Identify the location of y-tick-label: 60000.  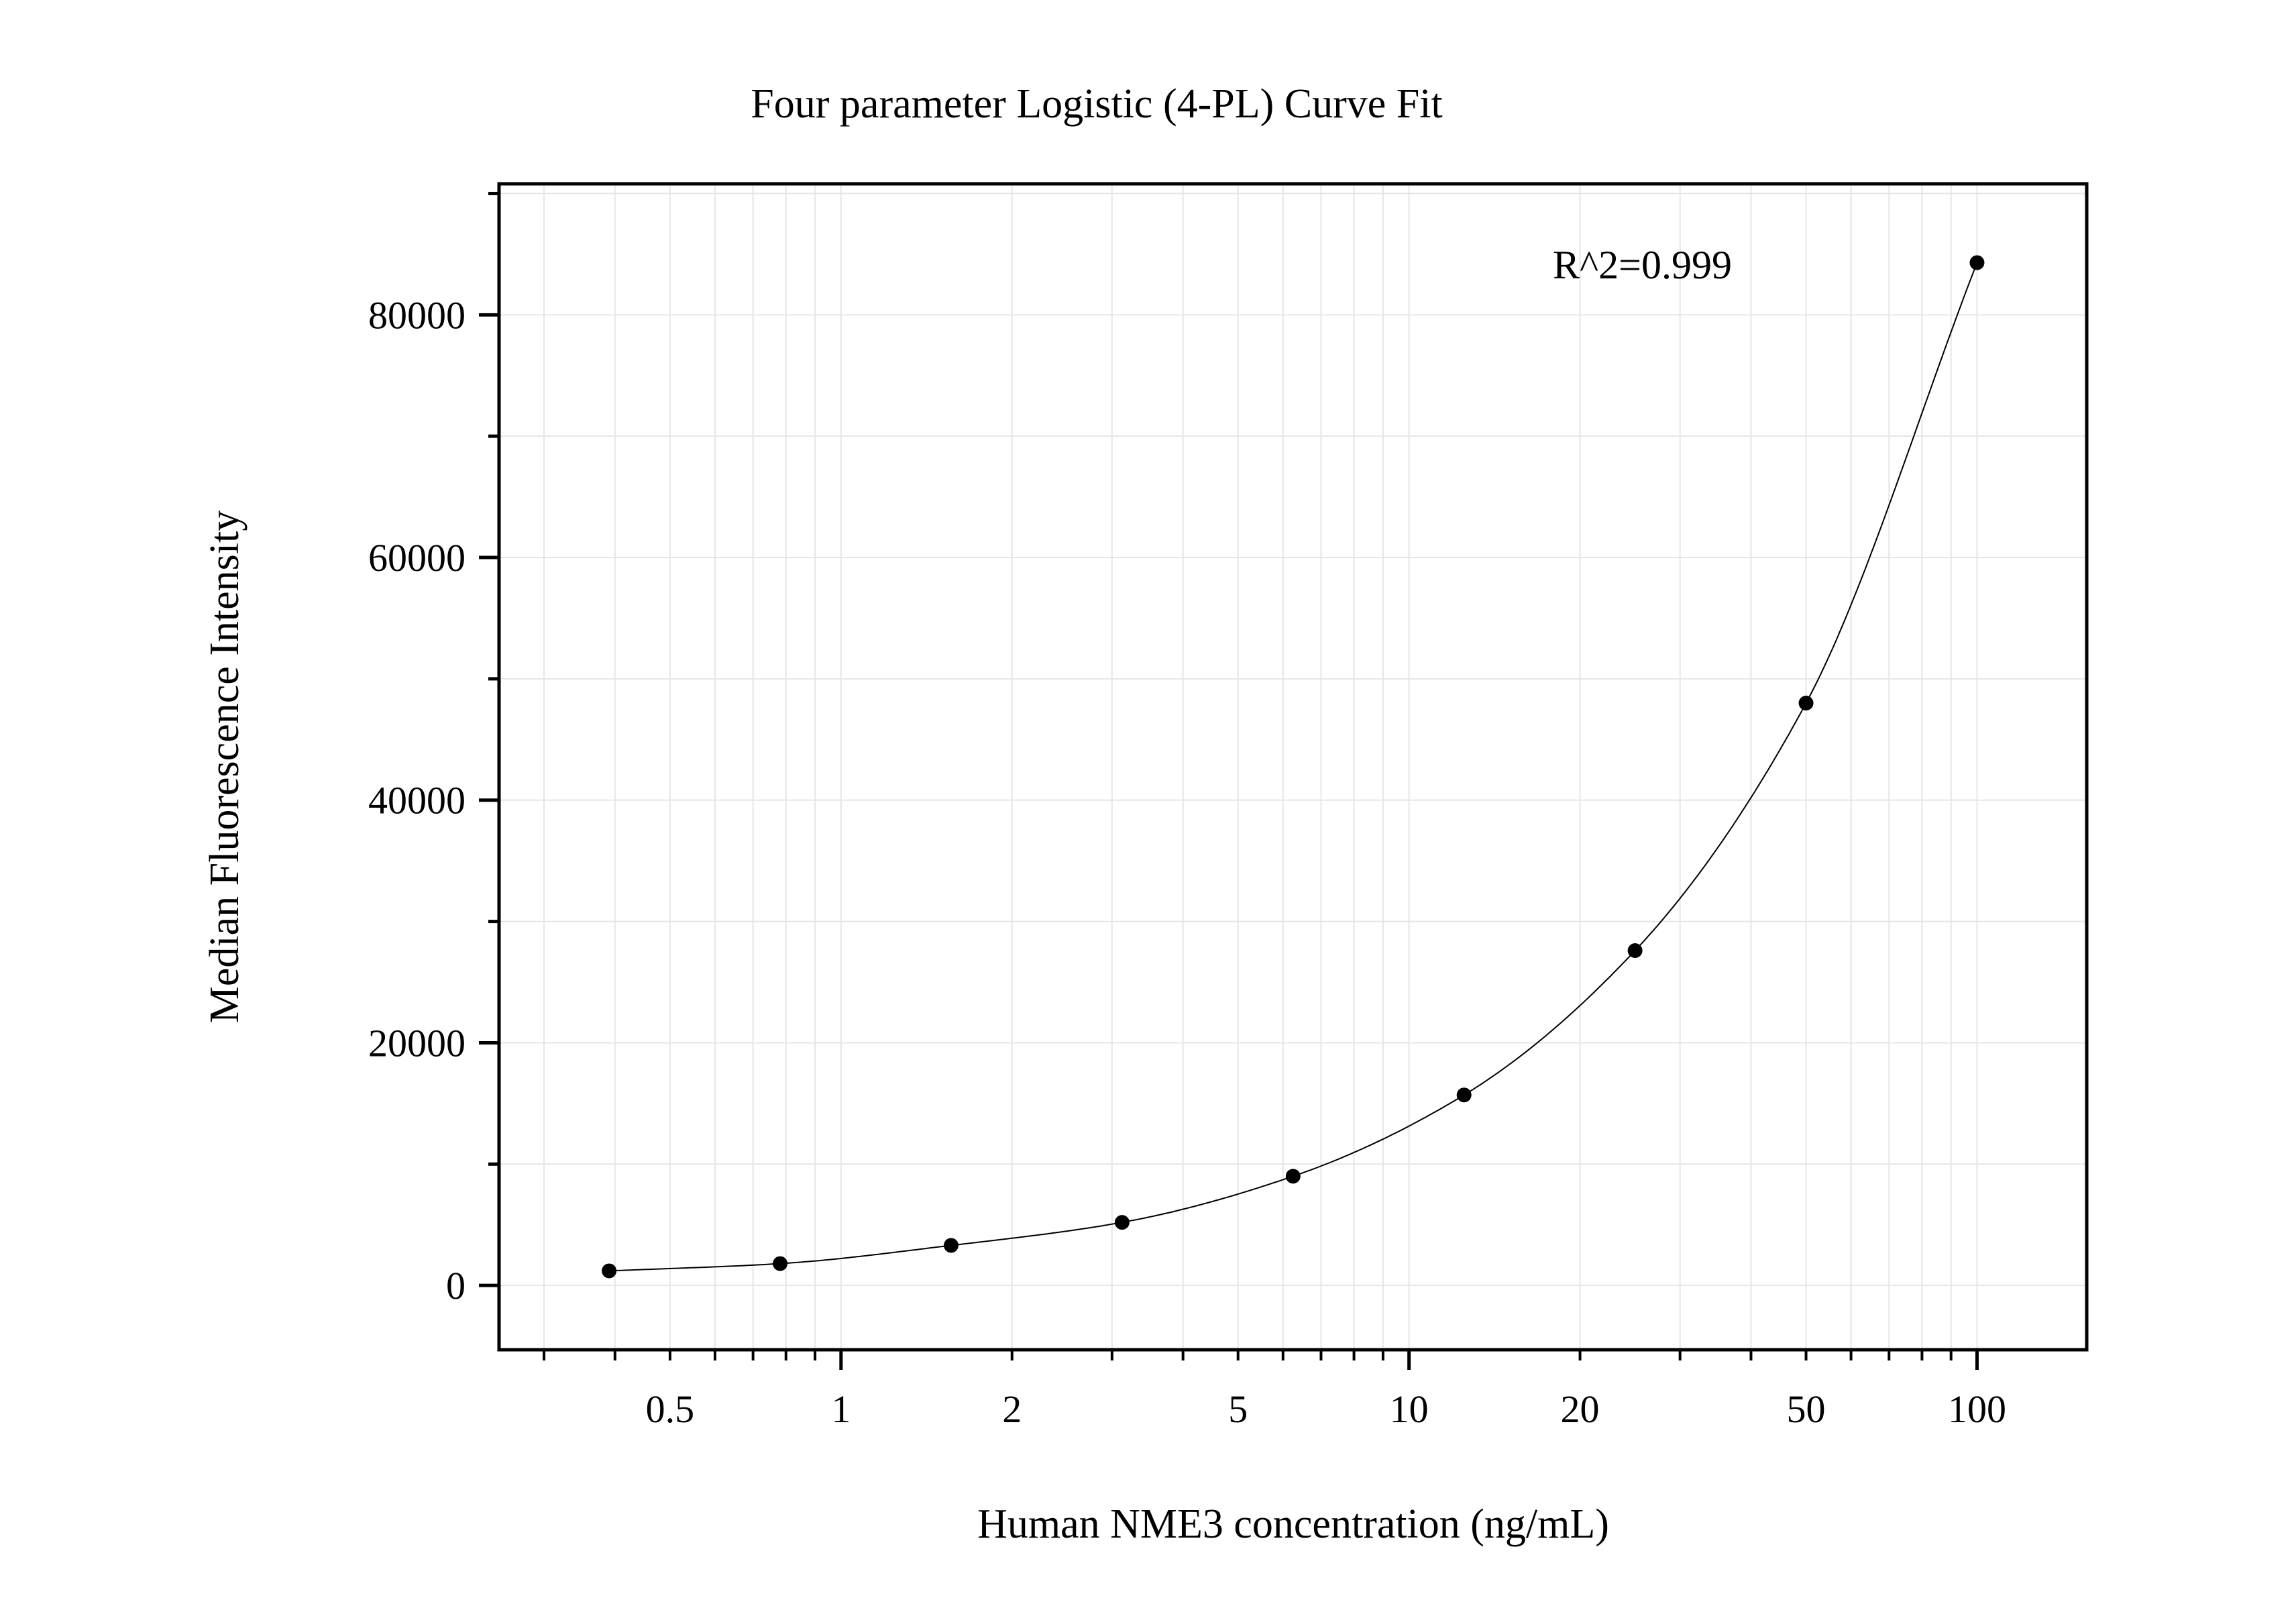
(417, 558).